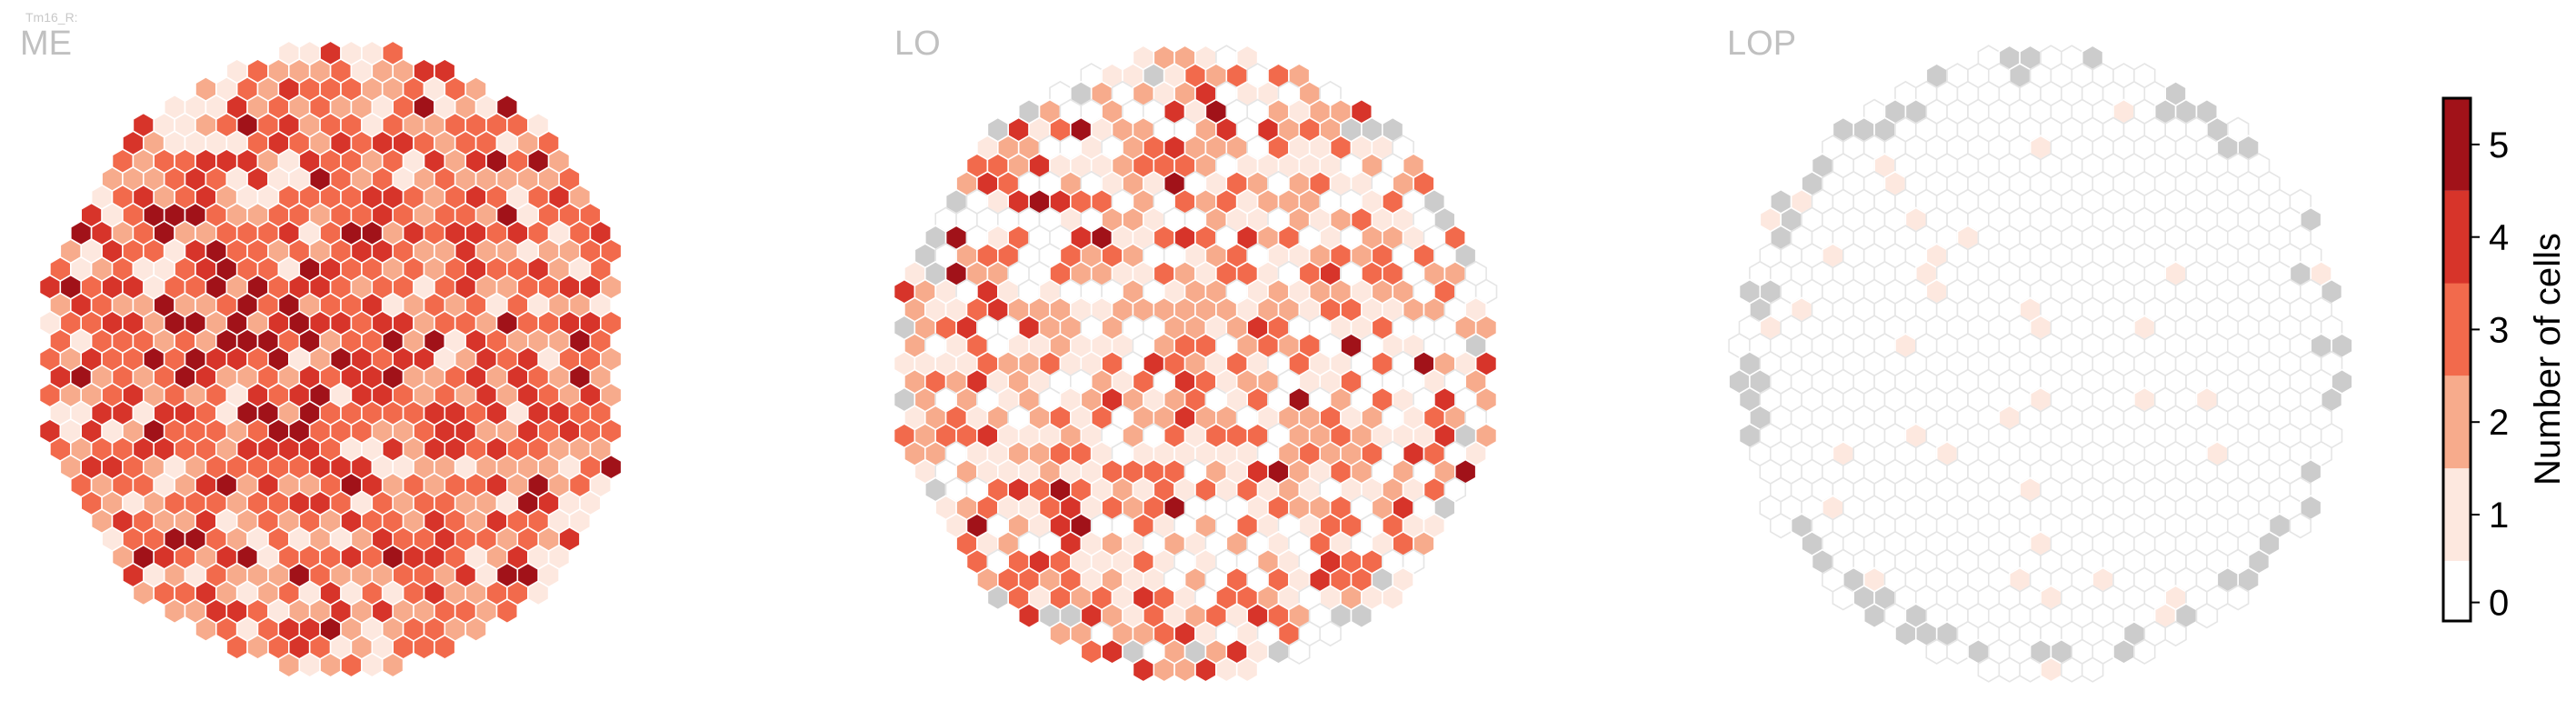  Describe the element at coordinates (2499, 145) in the screenshot. I see `colorbar-tick-label: 5` at that location.